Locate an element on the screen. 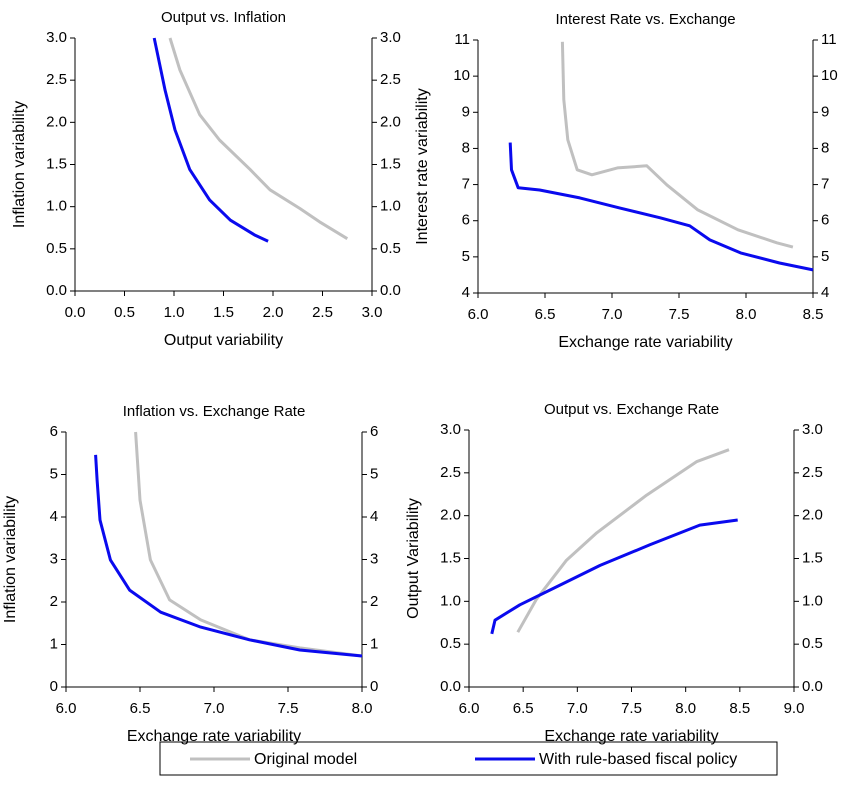 This screenshot has width=844, height=804. x-tick-label: 1.0 is located at coordinates (174, 312).